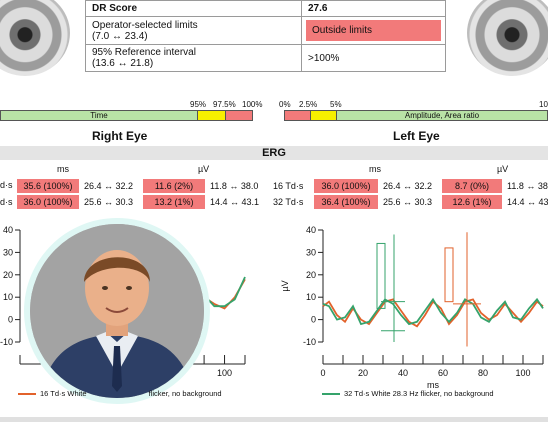 The image size is (548, 422). Describe the element at coordinates (346, 202) in the screenshot. I see `left-row2-ms: 36.4 (100%)` at that location.